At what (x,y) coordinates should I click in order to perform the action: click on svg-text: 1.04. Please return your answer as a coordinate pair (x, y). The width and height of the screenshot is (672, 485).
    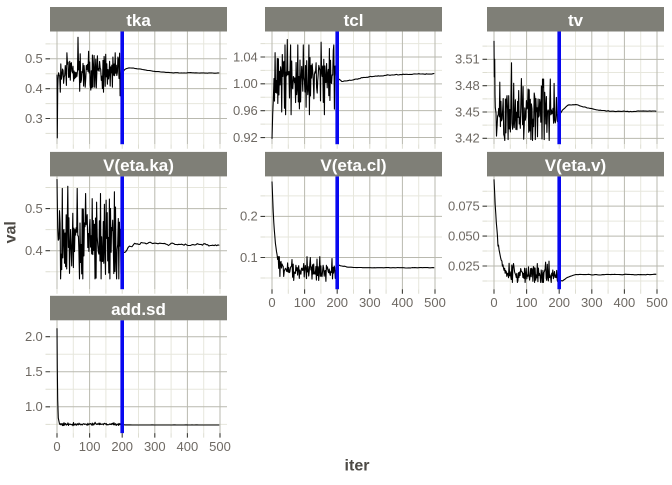
    Looking at the image, I should click on (245, 56).